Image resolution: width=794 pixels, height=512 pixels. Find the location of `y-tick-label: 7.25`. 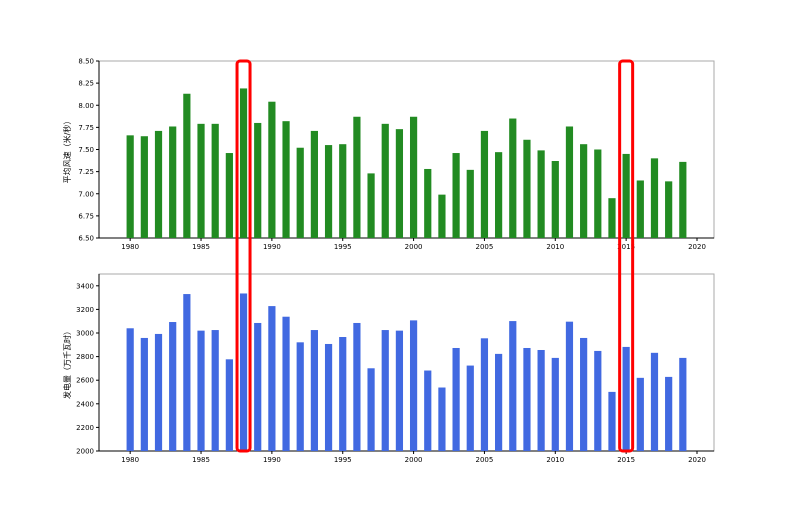

y-tick-label: 7.25 is located at coordinates (86, 172).